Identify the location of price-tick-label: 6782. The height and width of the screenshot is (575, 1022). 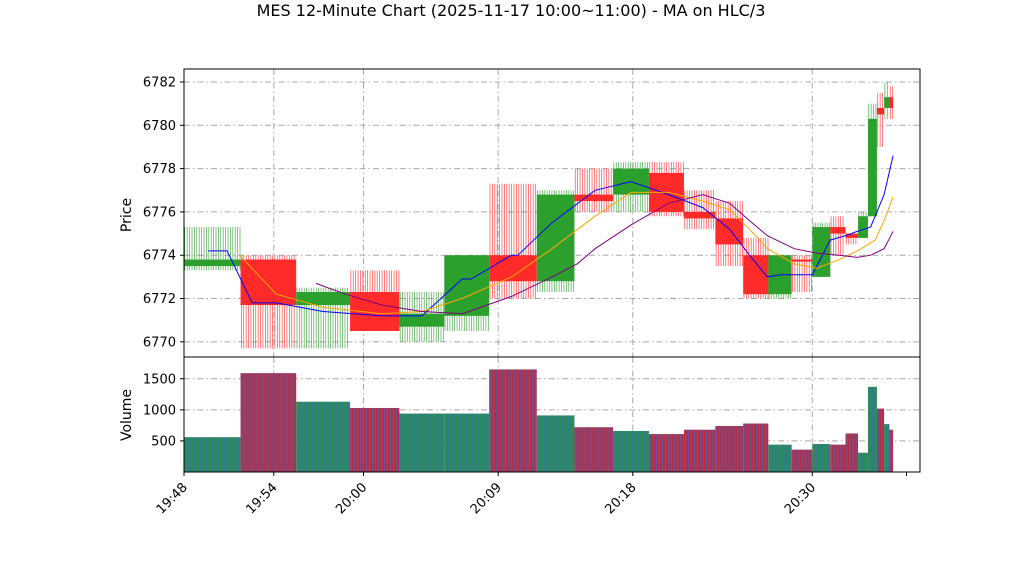
(159, 82).